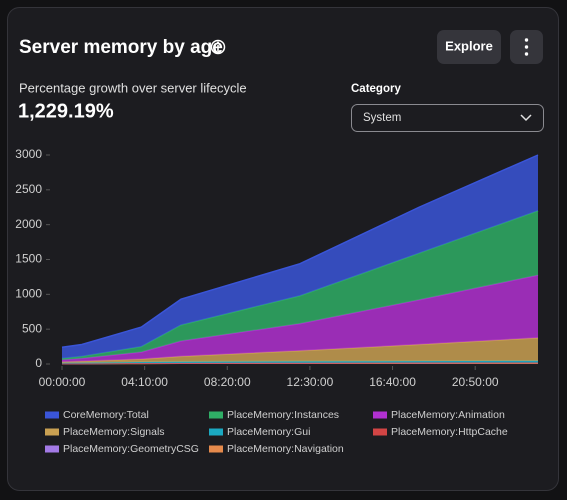  What do you see at coordinates (38, 363) in the screenshot?
I see `y-tick-label: 0` at bounding box center [38, 363].